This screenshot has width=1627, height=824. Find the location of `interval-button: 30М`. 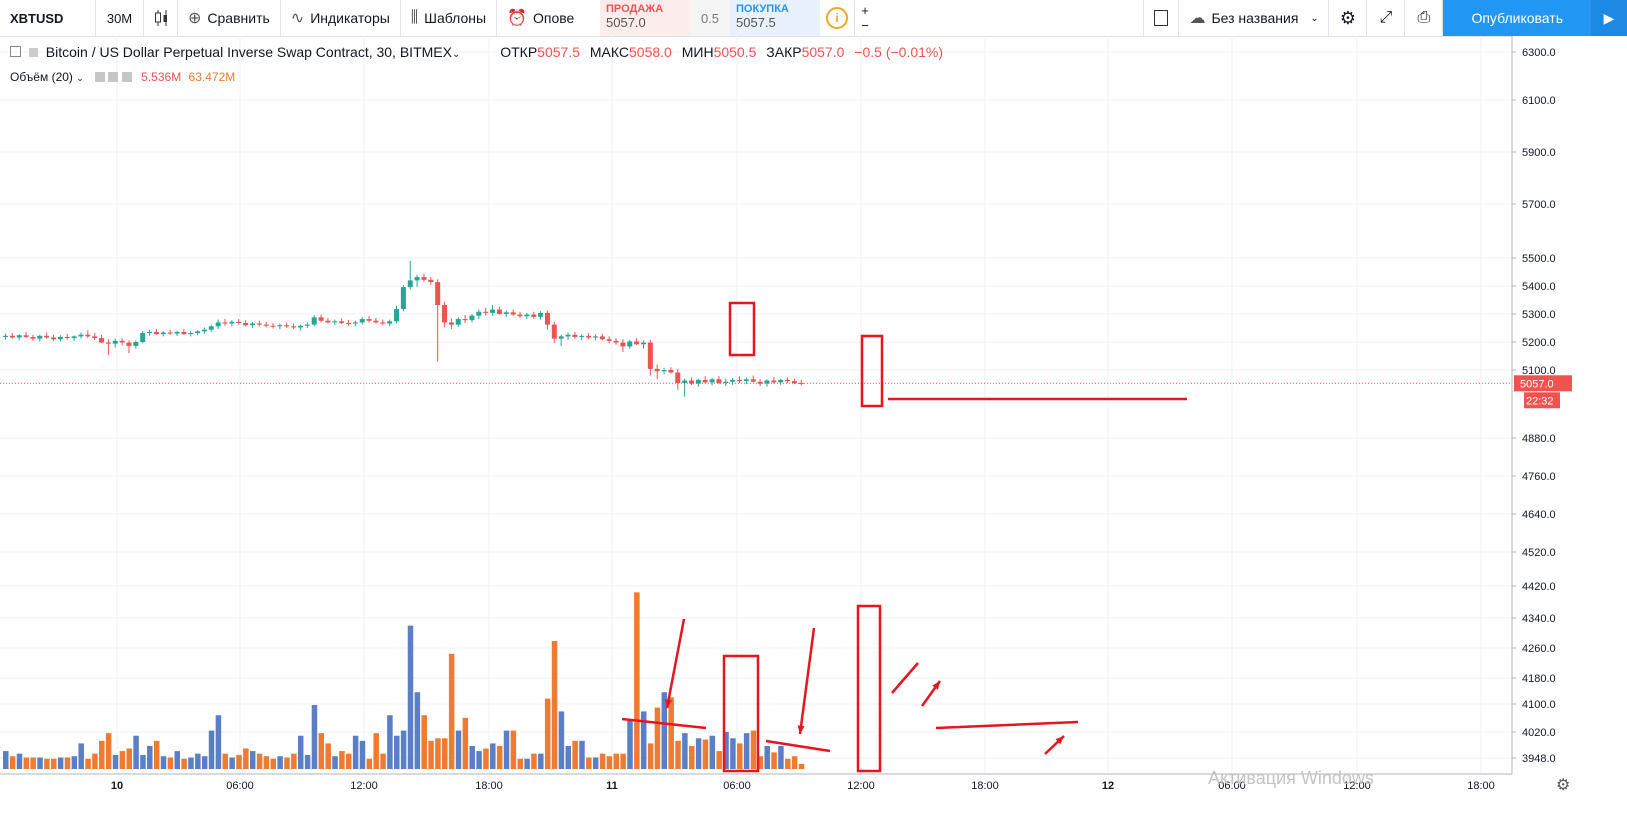

interval-button: 30М is located at coordinates (120, 18).